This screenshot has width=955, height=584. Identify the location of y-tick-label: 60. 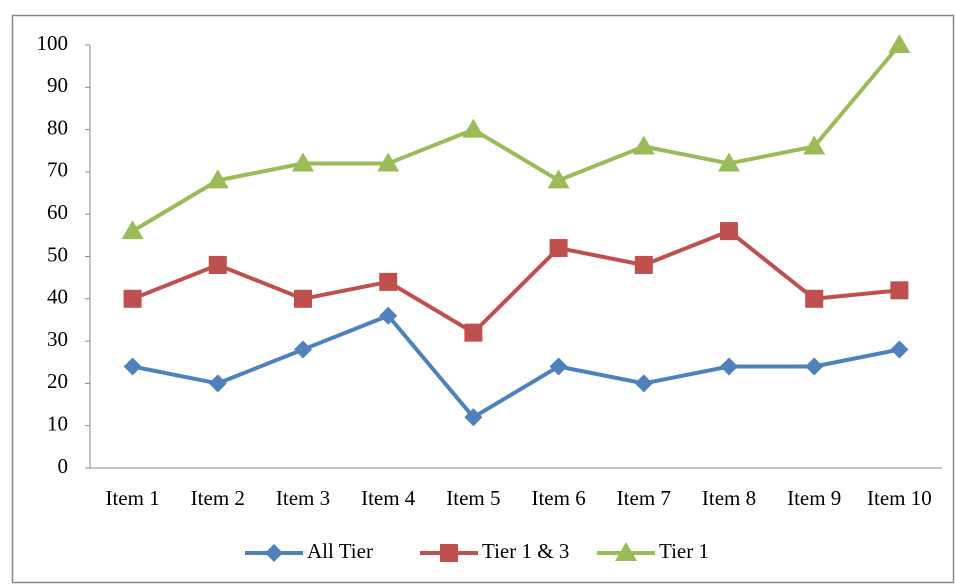
(57, 212).